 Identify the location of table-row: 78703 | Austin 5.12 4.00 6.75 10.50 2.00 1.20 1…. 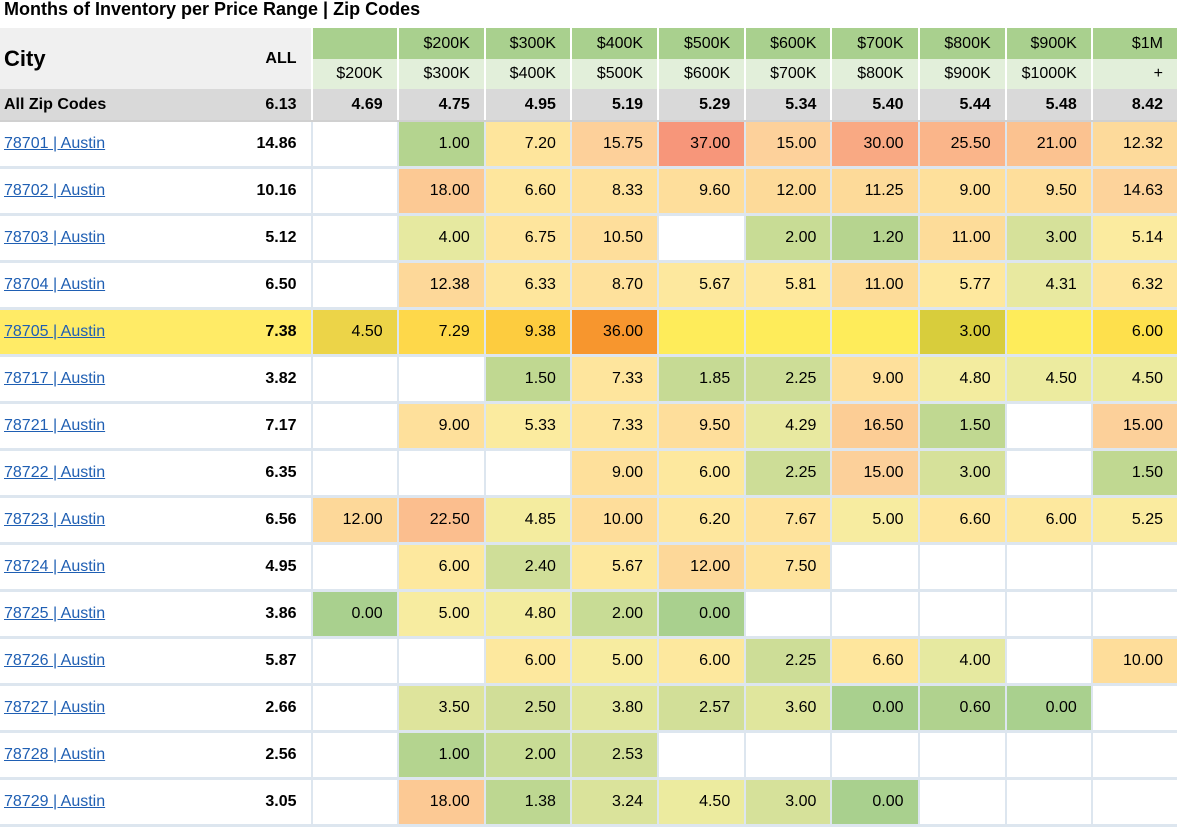
(588, 238).